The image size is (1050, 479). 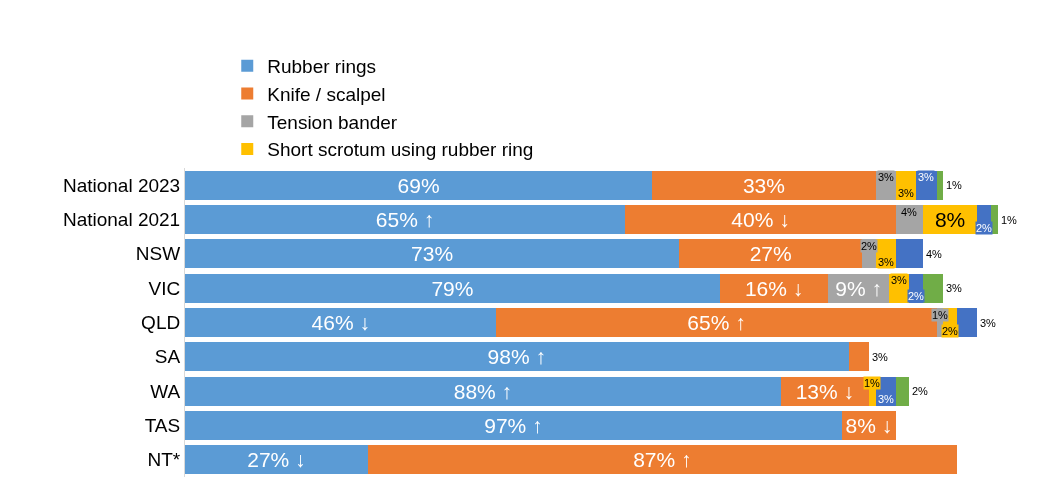 I want to click on data-label: 27%, so click(x=770, y=254).